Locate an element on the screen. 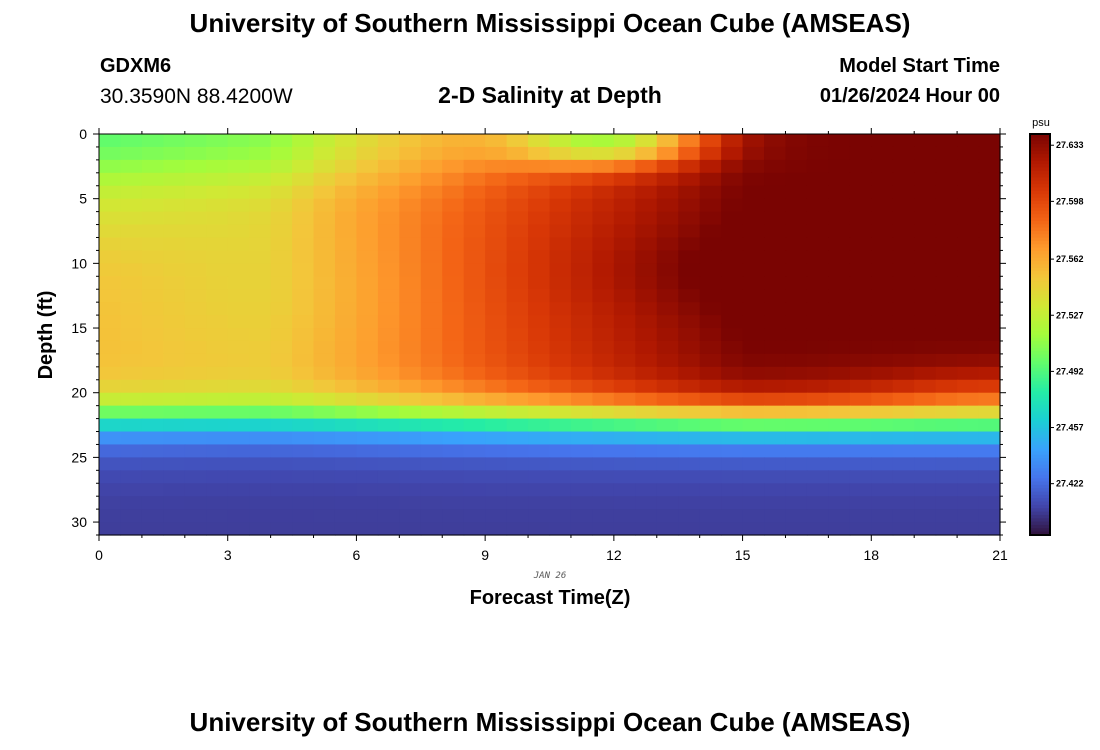 Image resolution: width=1100 pixels, height=750 pixels. station-id: GDXM6 is located at coordinates (136, 66).